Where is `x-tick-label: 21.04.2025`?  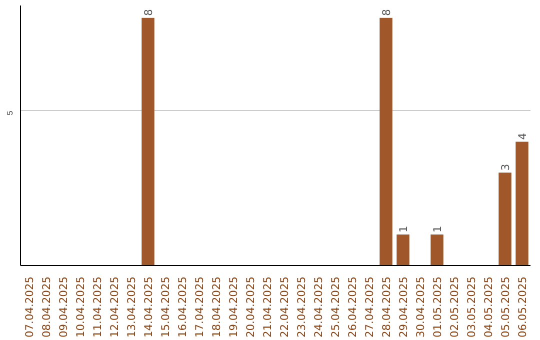
x-tick-label: 21.04.2025 is located at coordinates (267, 307).